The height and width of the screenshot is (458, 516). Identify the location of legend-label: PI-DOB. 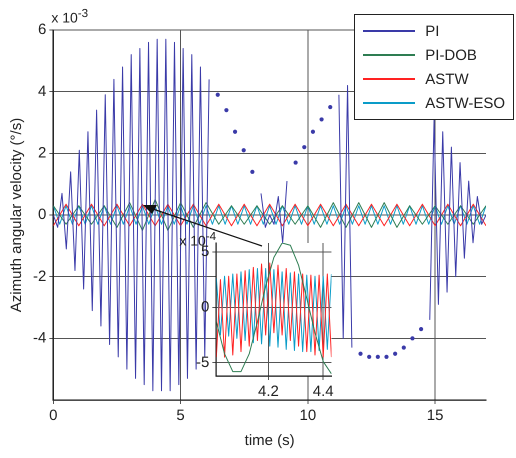
(451, 55).